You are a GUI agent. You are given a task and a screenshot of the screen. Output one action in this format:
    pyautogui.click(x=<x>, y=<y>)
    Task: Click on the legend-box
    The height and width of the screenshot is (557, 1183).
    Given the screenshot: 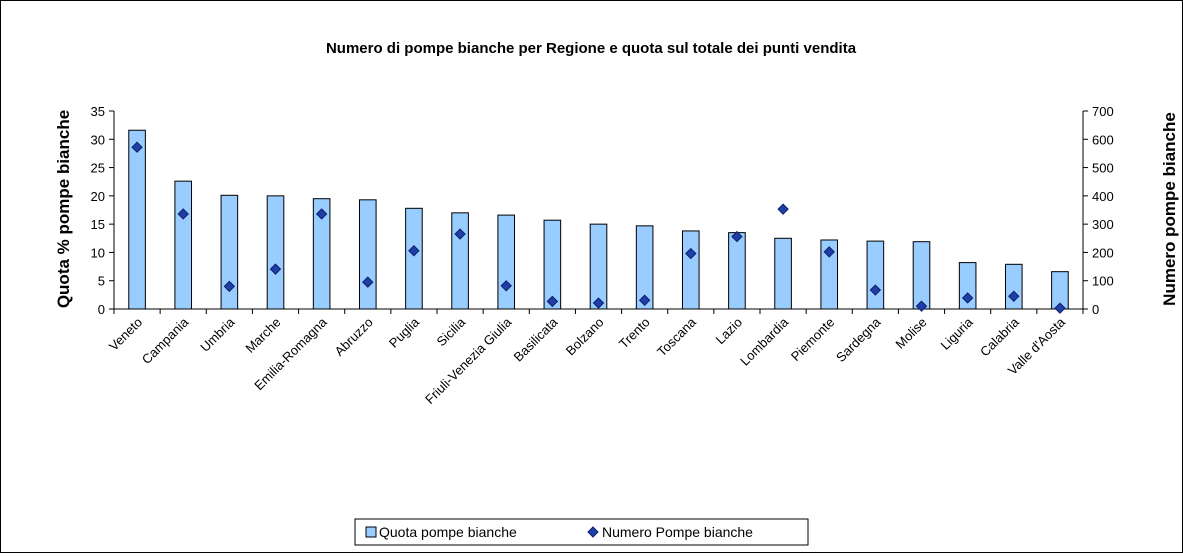 What is the action you would take?
    pyautogui.click(x=581, y=532)
    